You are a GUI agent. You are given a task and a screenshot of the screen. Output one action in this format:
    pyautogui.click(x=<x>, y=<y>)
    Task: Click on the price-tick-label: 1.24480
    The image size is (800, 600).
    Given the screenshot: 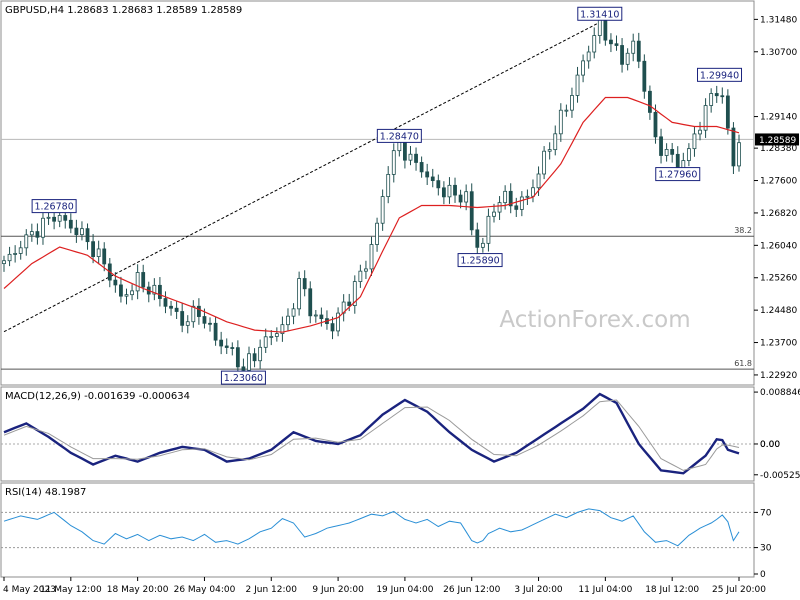 What is the action you would take?
    pyautogui.click(x=778, y=311)
    